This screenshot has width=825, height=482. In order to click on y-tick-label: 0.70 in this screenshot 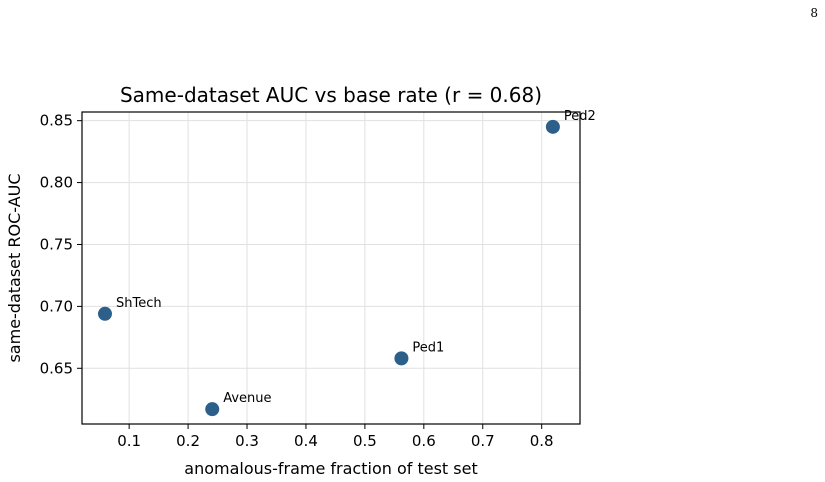, I will do `click(56, 306)`.